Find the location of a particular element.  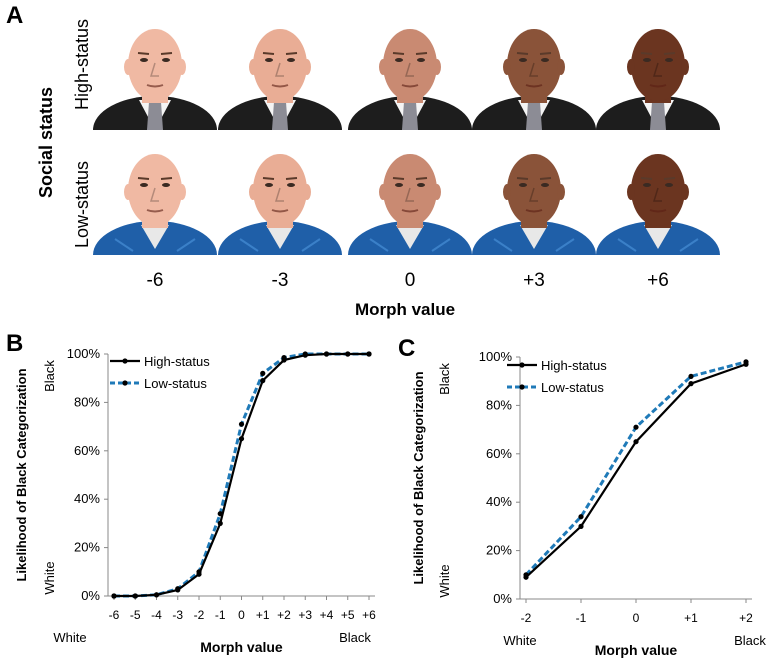

undershirt is located at coordinates (280, 237).